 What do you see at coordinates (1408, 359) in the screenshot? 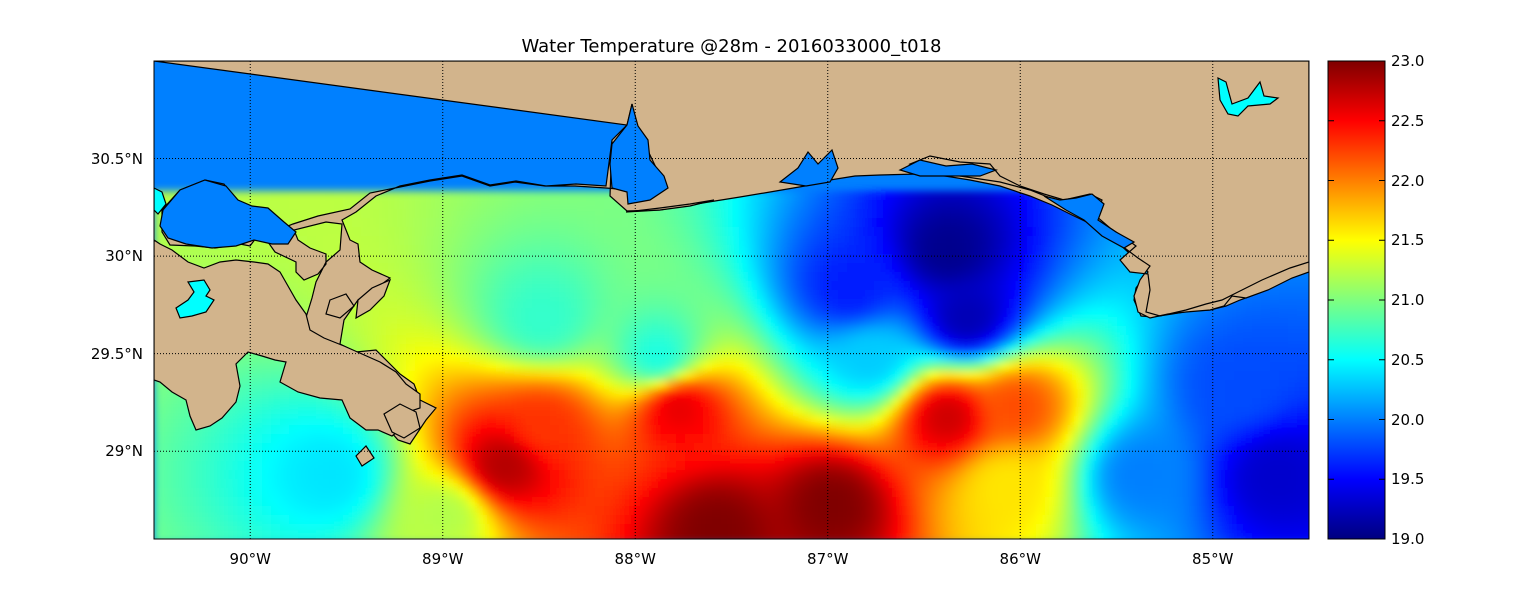
I see `colorbar-tick-label: 20.5` at bounding box center [1408, 359].